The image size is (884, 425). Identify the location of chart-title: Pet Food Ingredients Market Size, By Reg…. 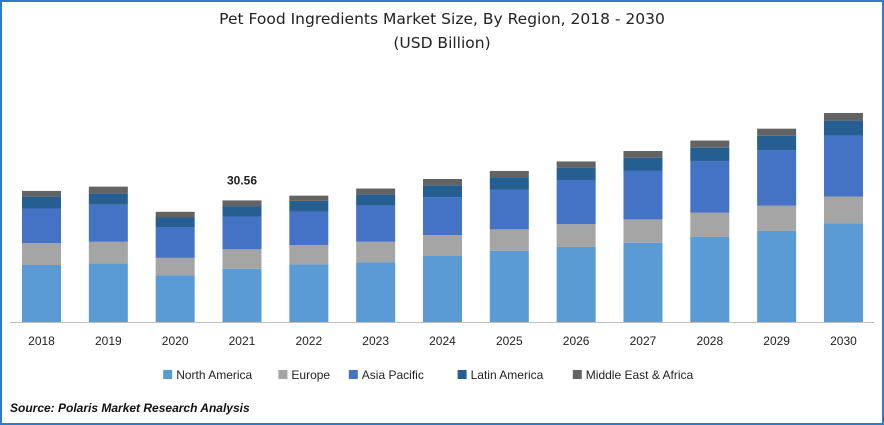
(442, 19).